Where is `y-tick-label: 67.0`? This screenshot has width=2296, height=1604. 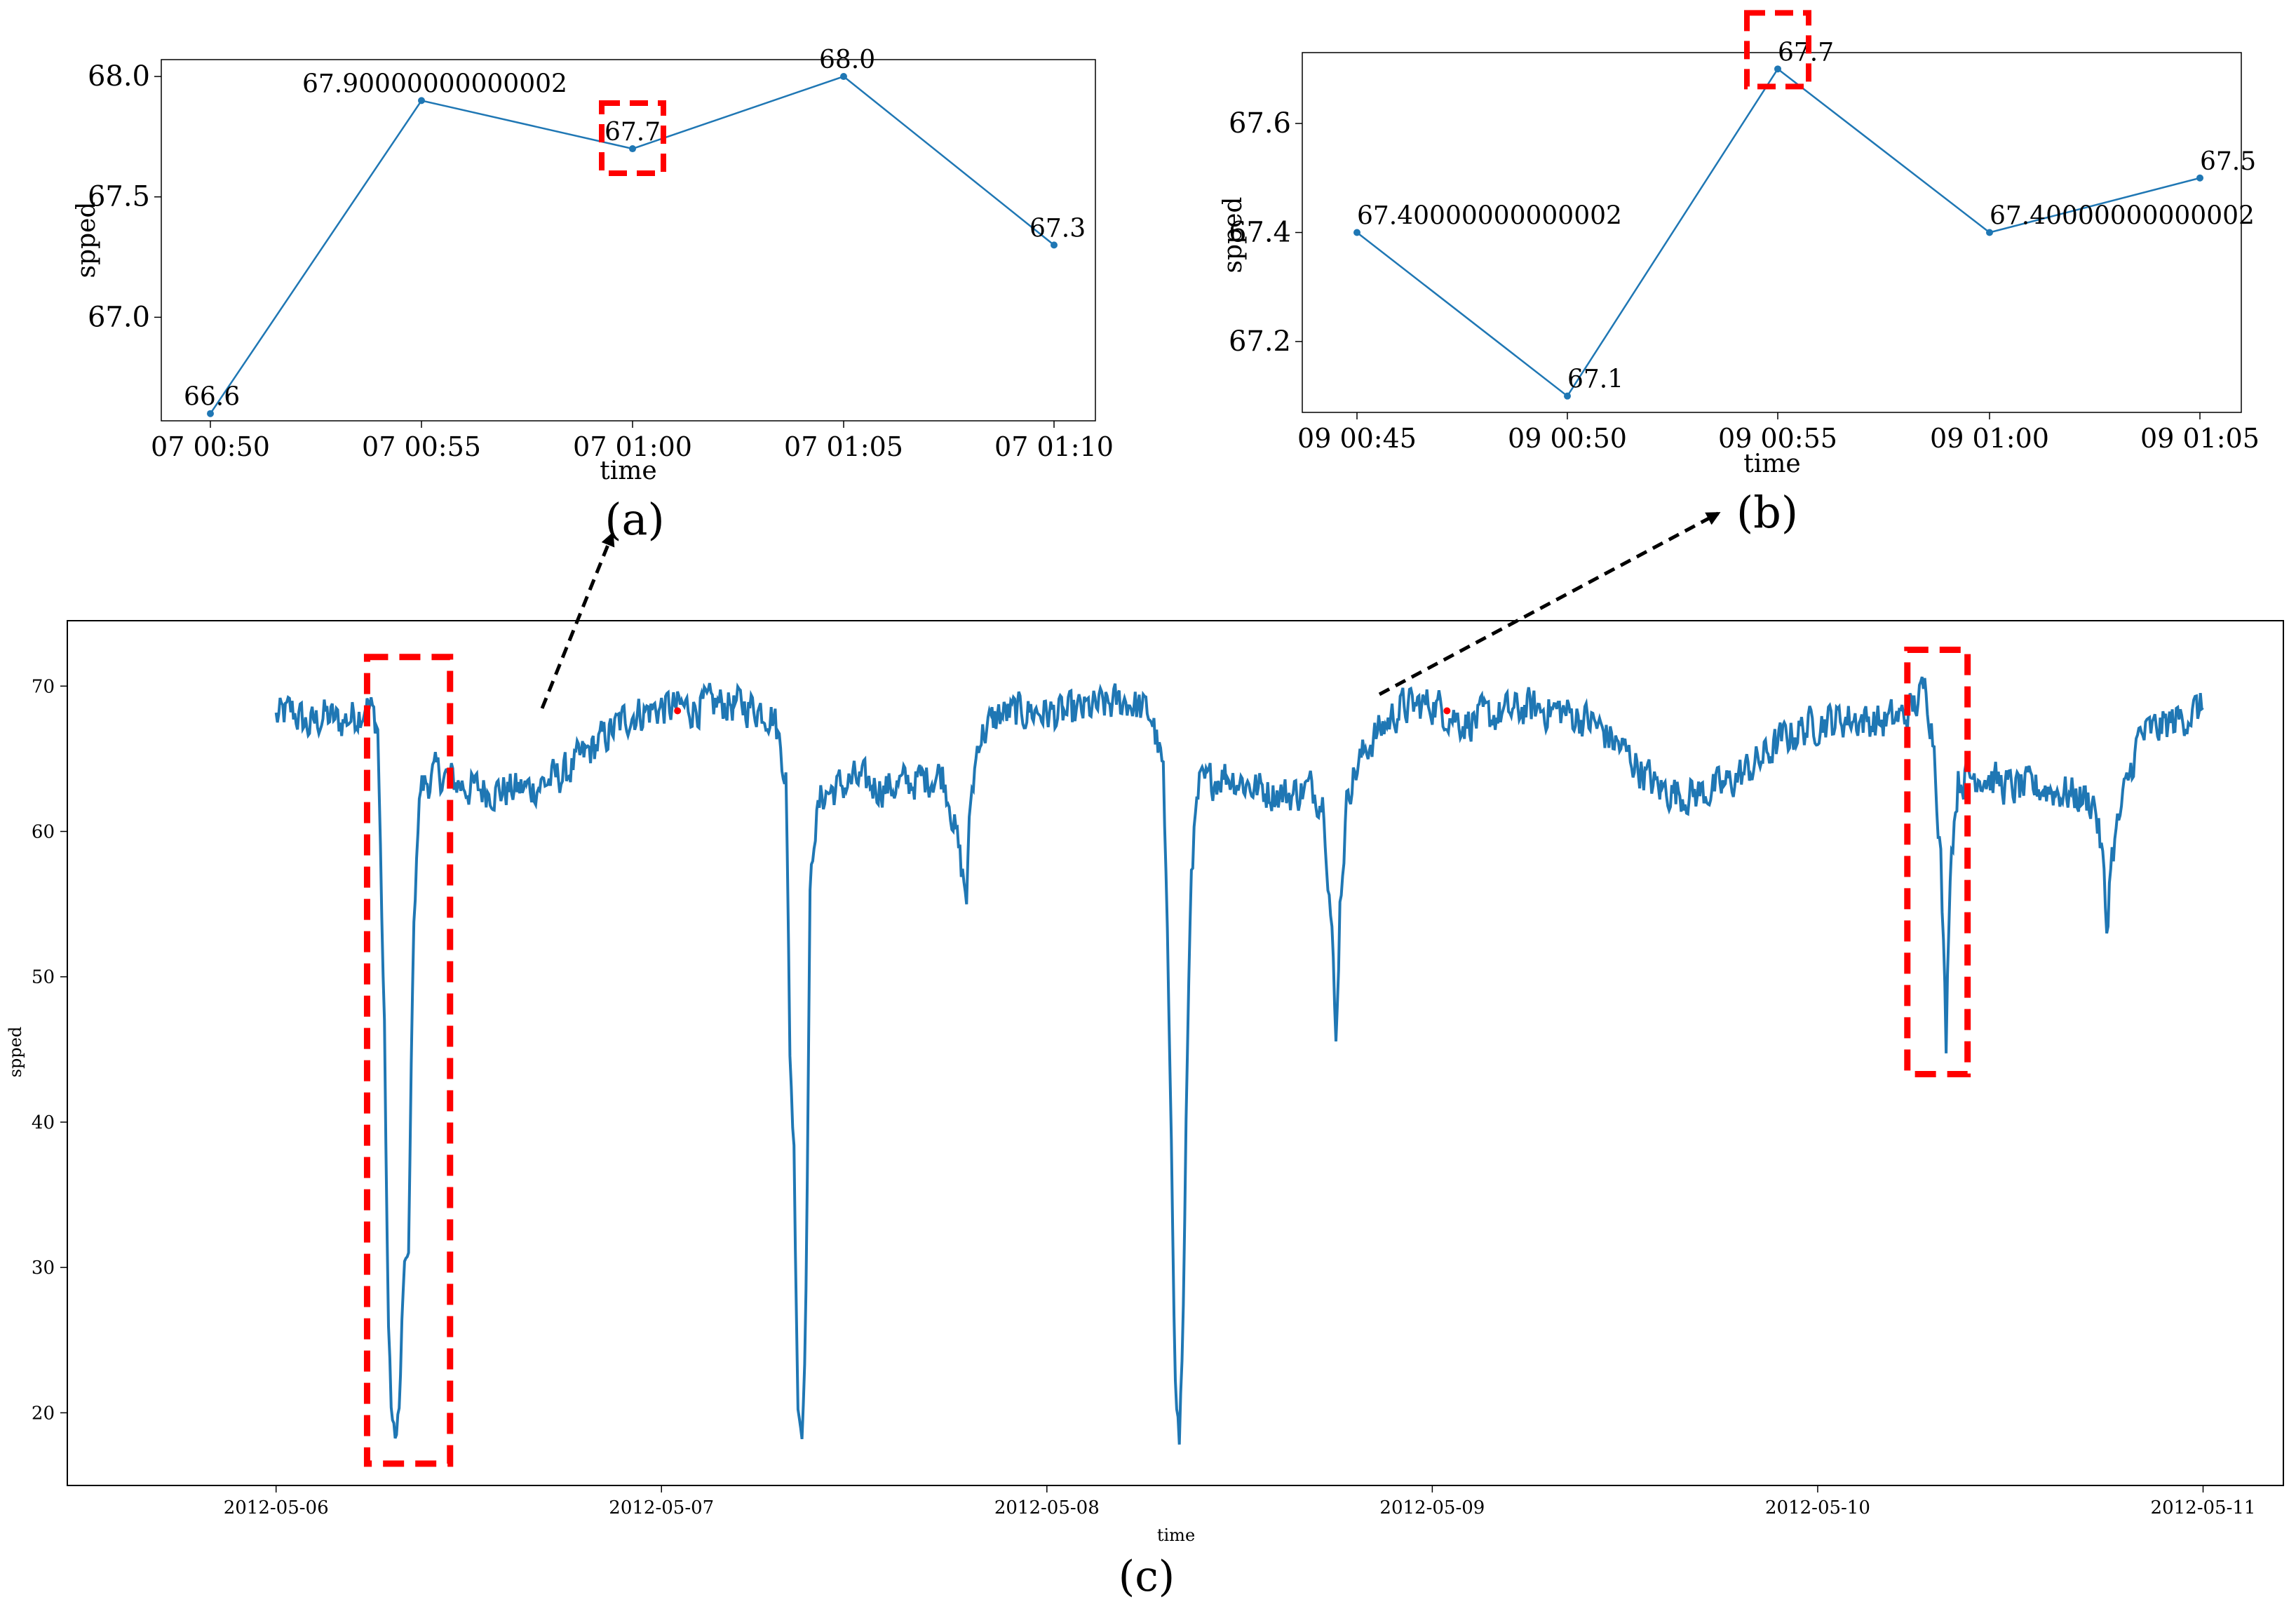 y-tick-label: 67.0 is located at coordinates (119, 317).